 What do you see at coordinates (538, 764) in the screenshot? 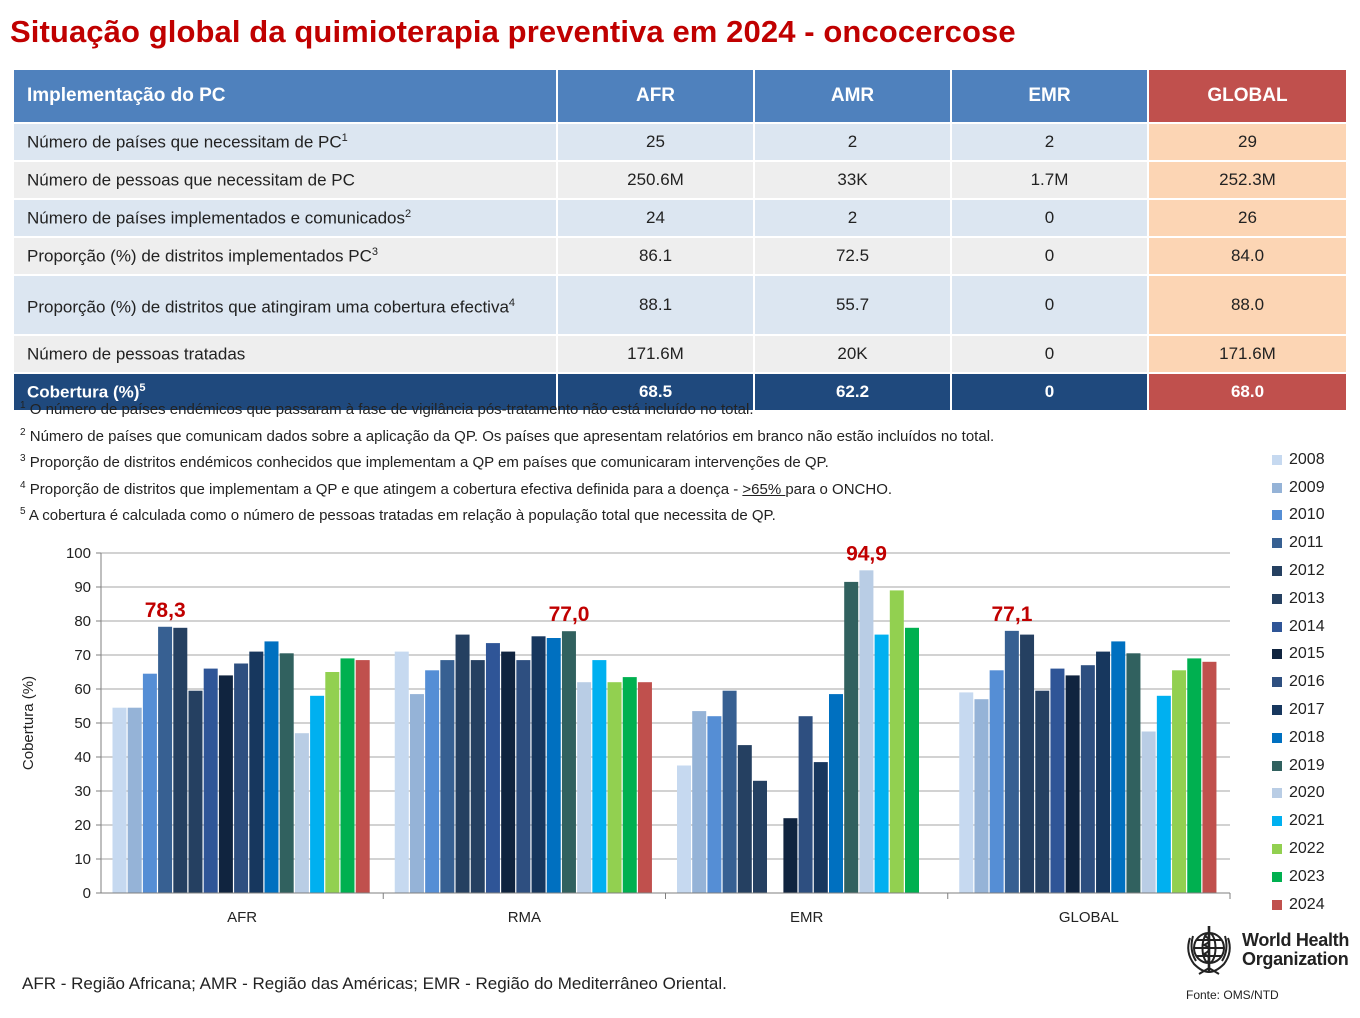
I see `bar-rma-2017` at bounding box center [538, 764].